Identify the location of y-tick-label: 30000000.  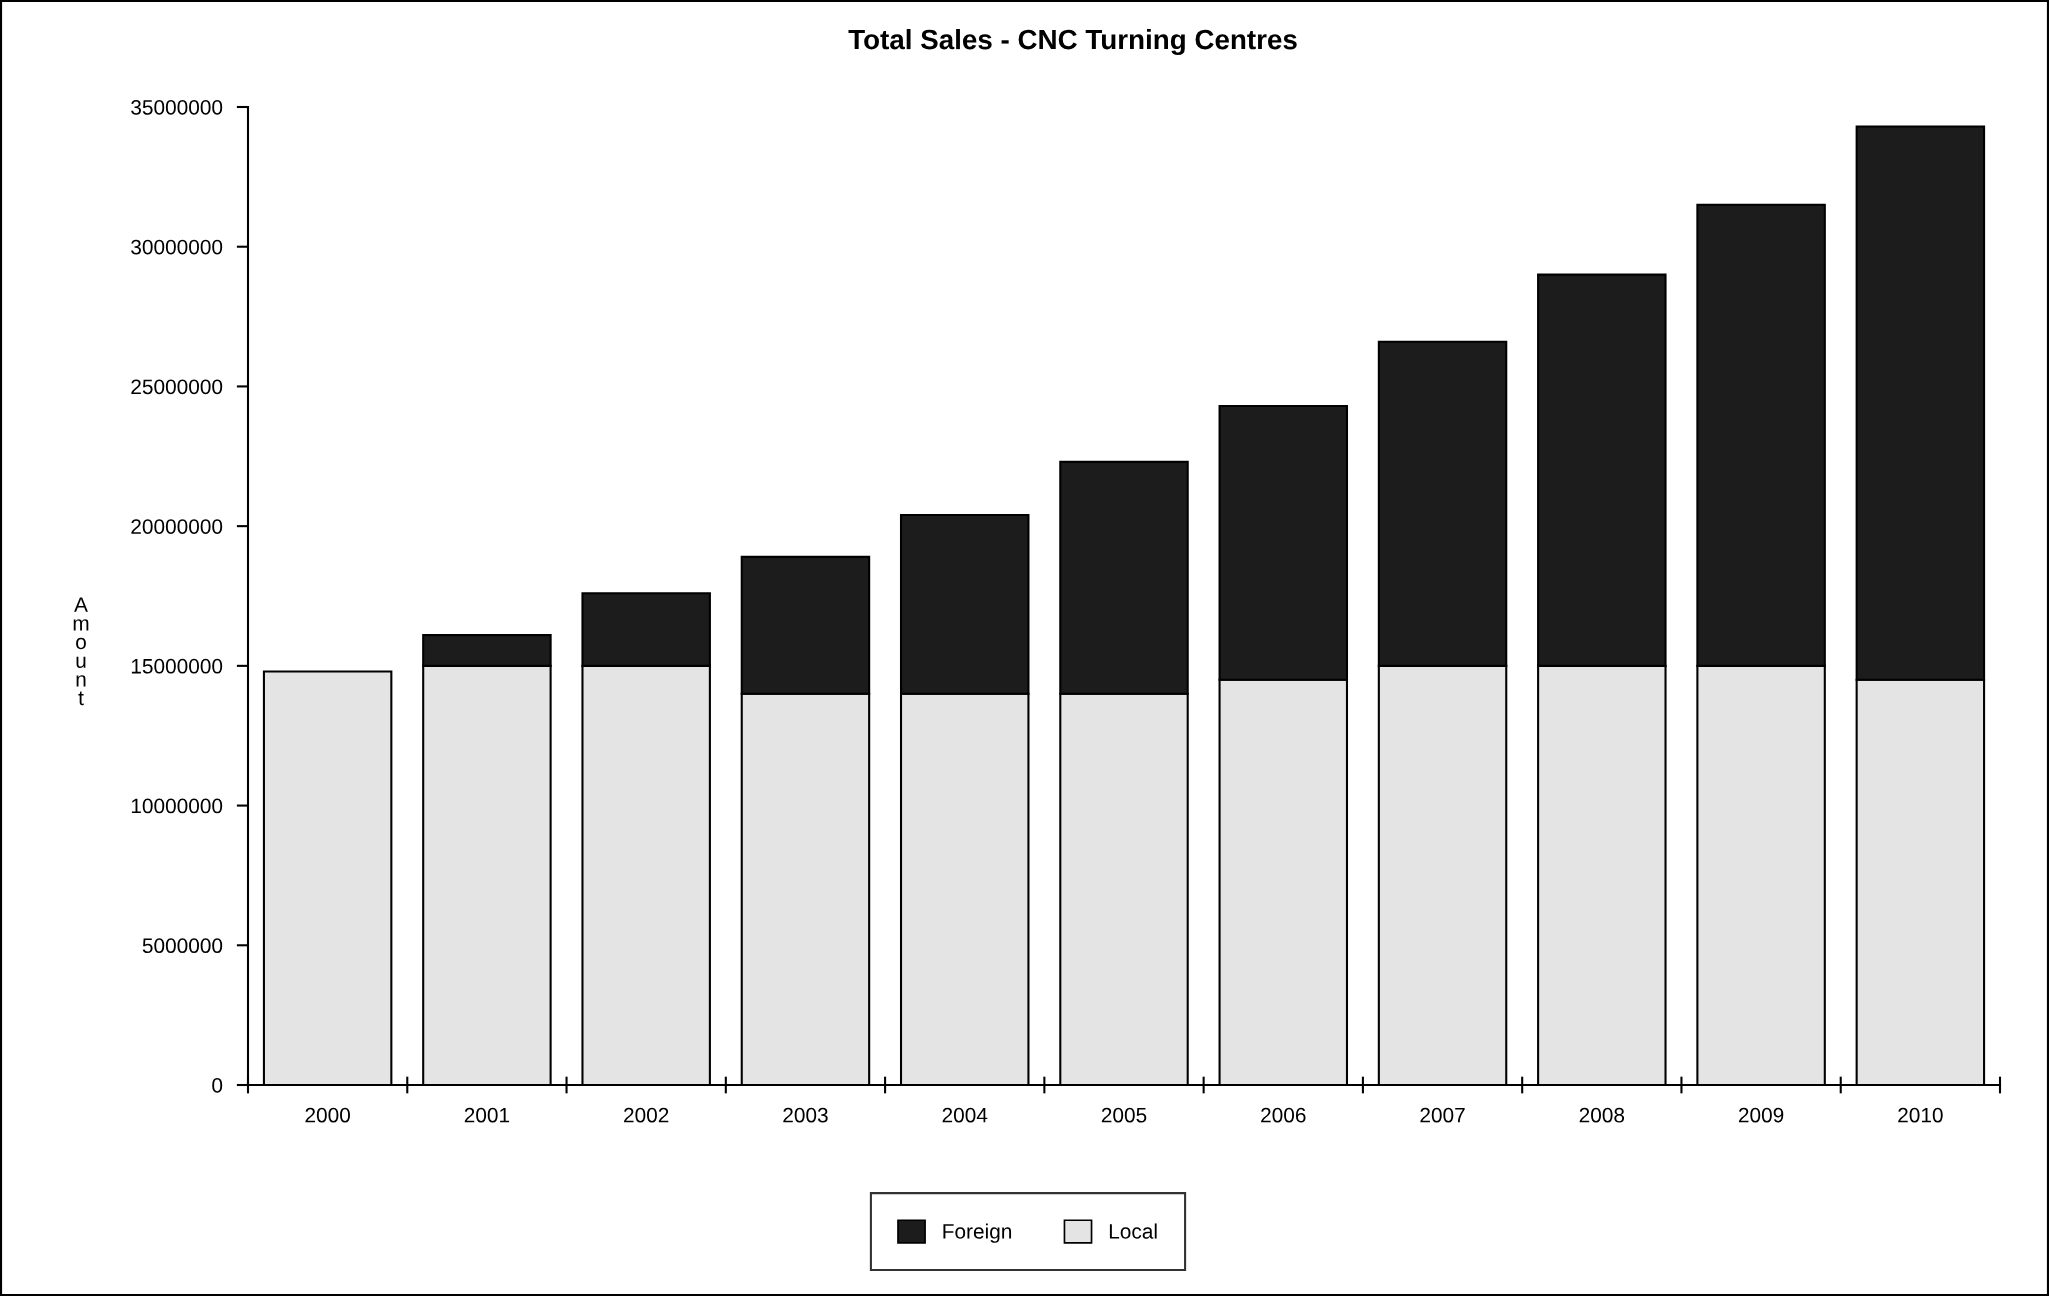
(177, 247).